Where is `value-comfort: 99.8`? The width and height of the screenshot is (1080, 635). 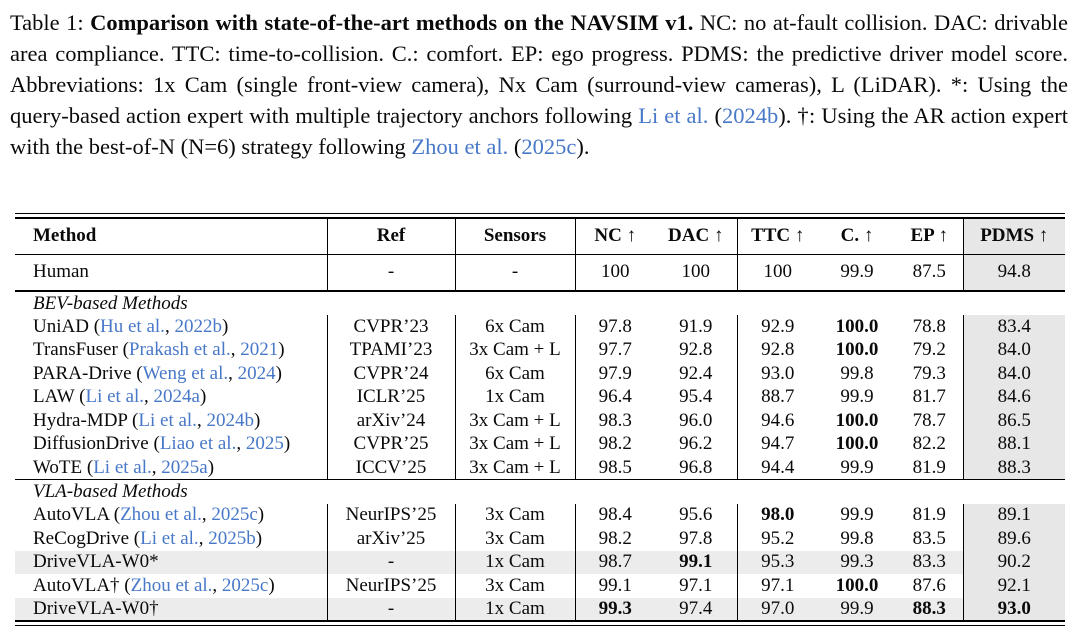
value-comfort: 99.8 is located at coordinates (857, 538).